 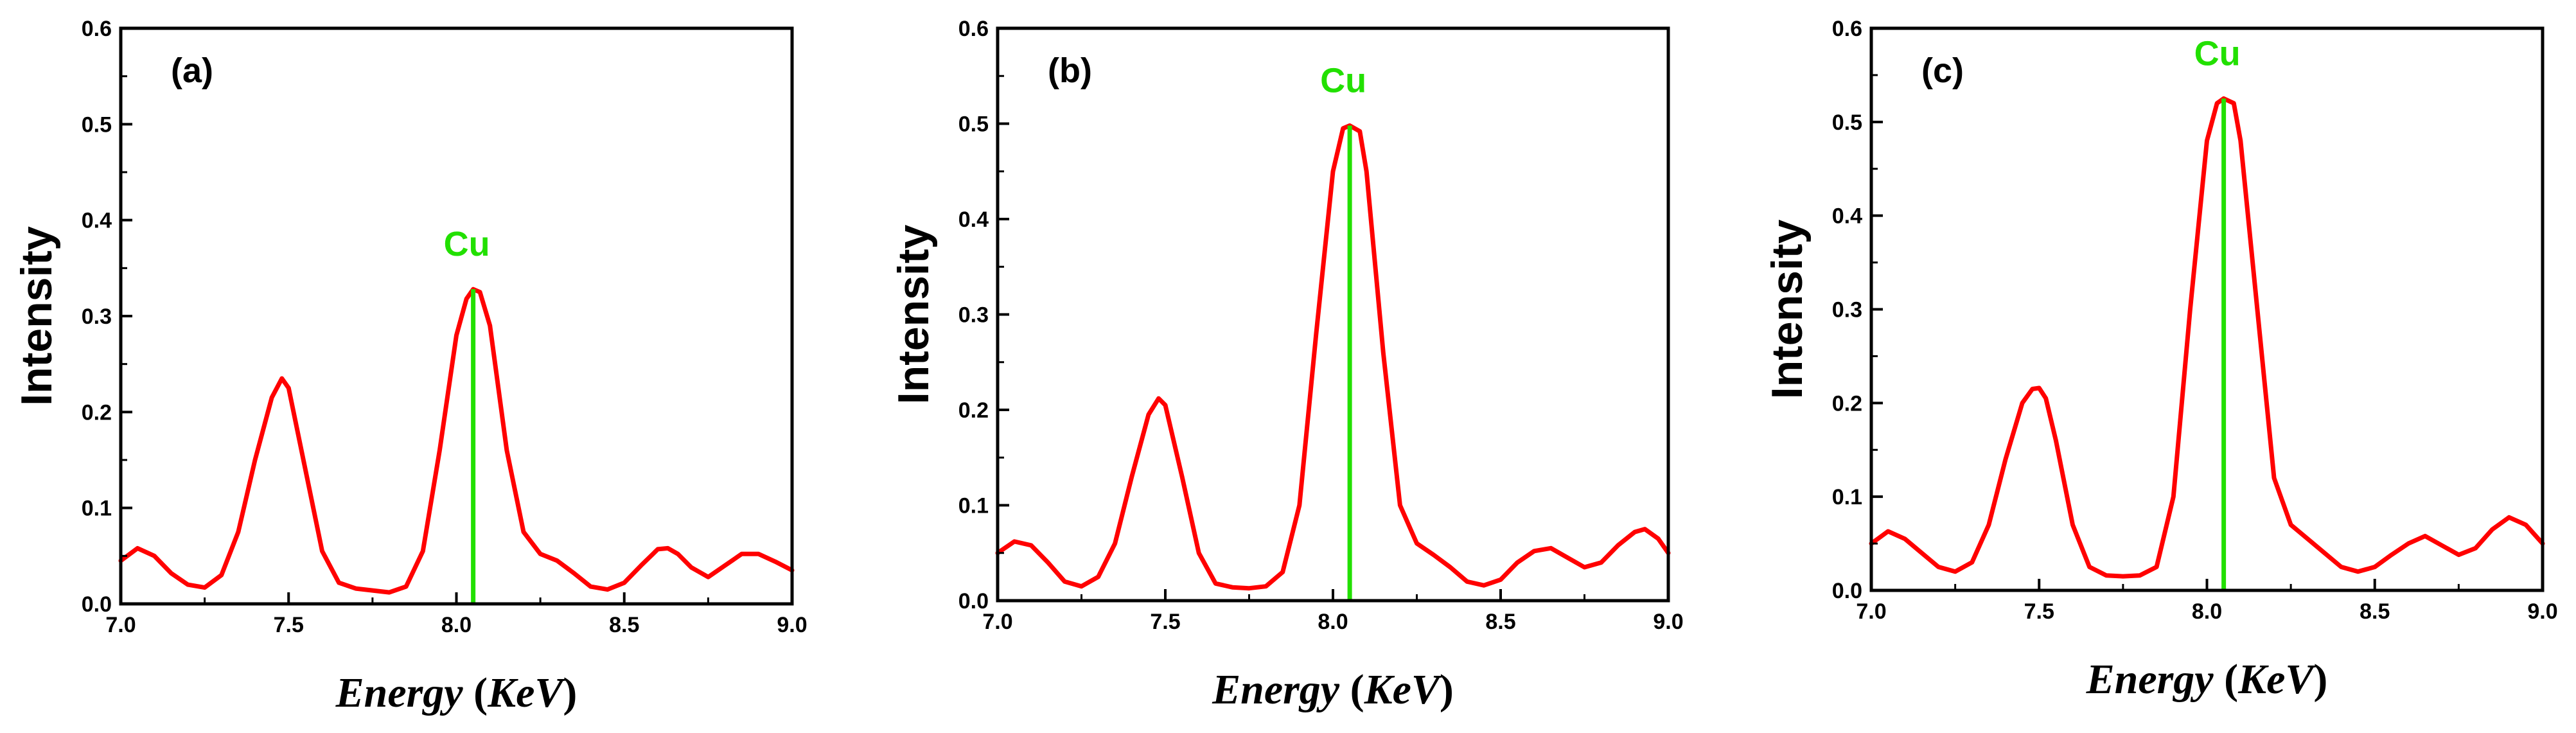 I want to click on panel-label: (c), so click(x=1942, y=70).